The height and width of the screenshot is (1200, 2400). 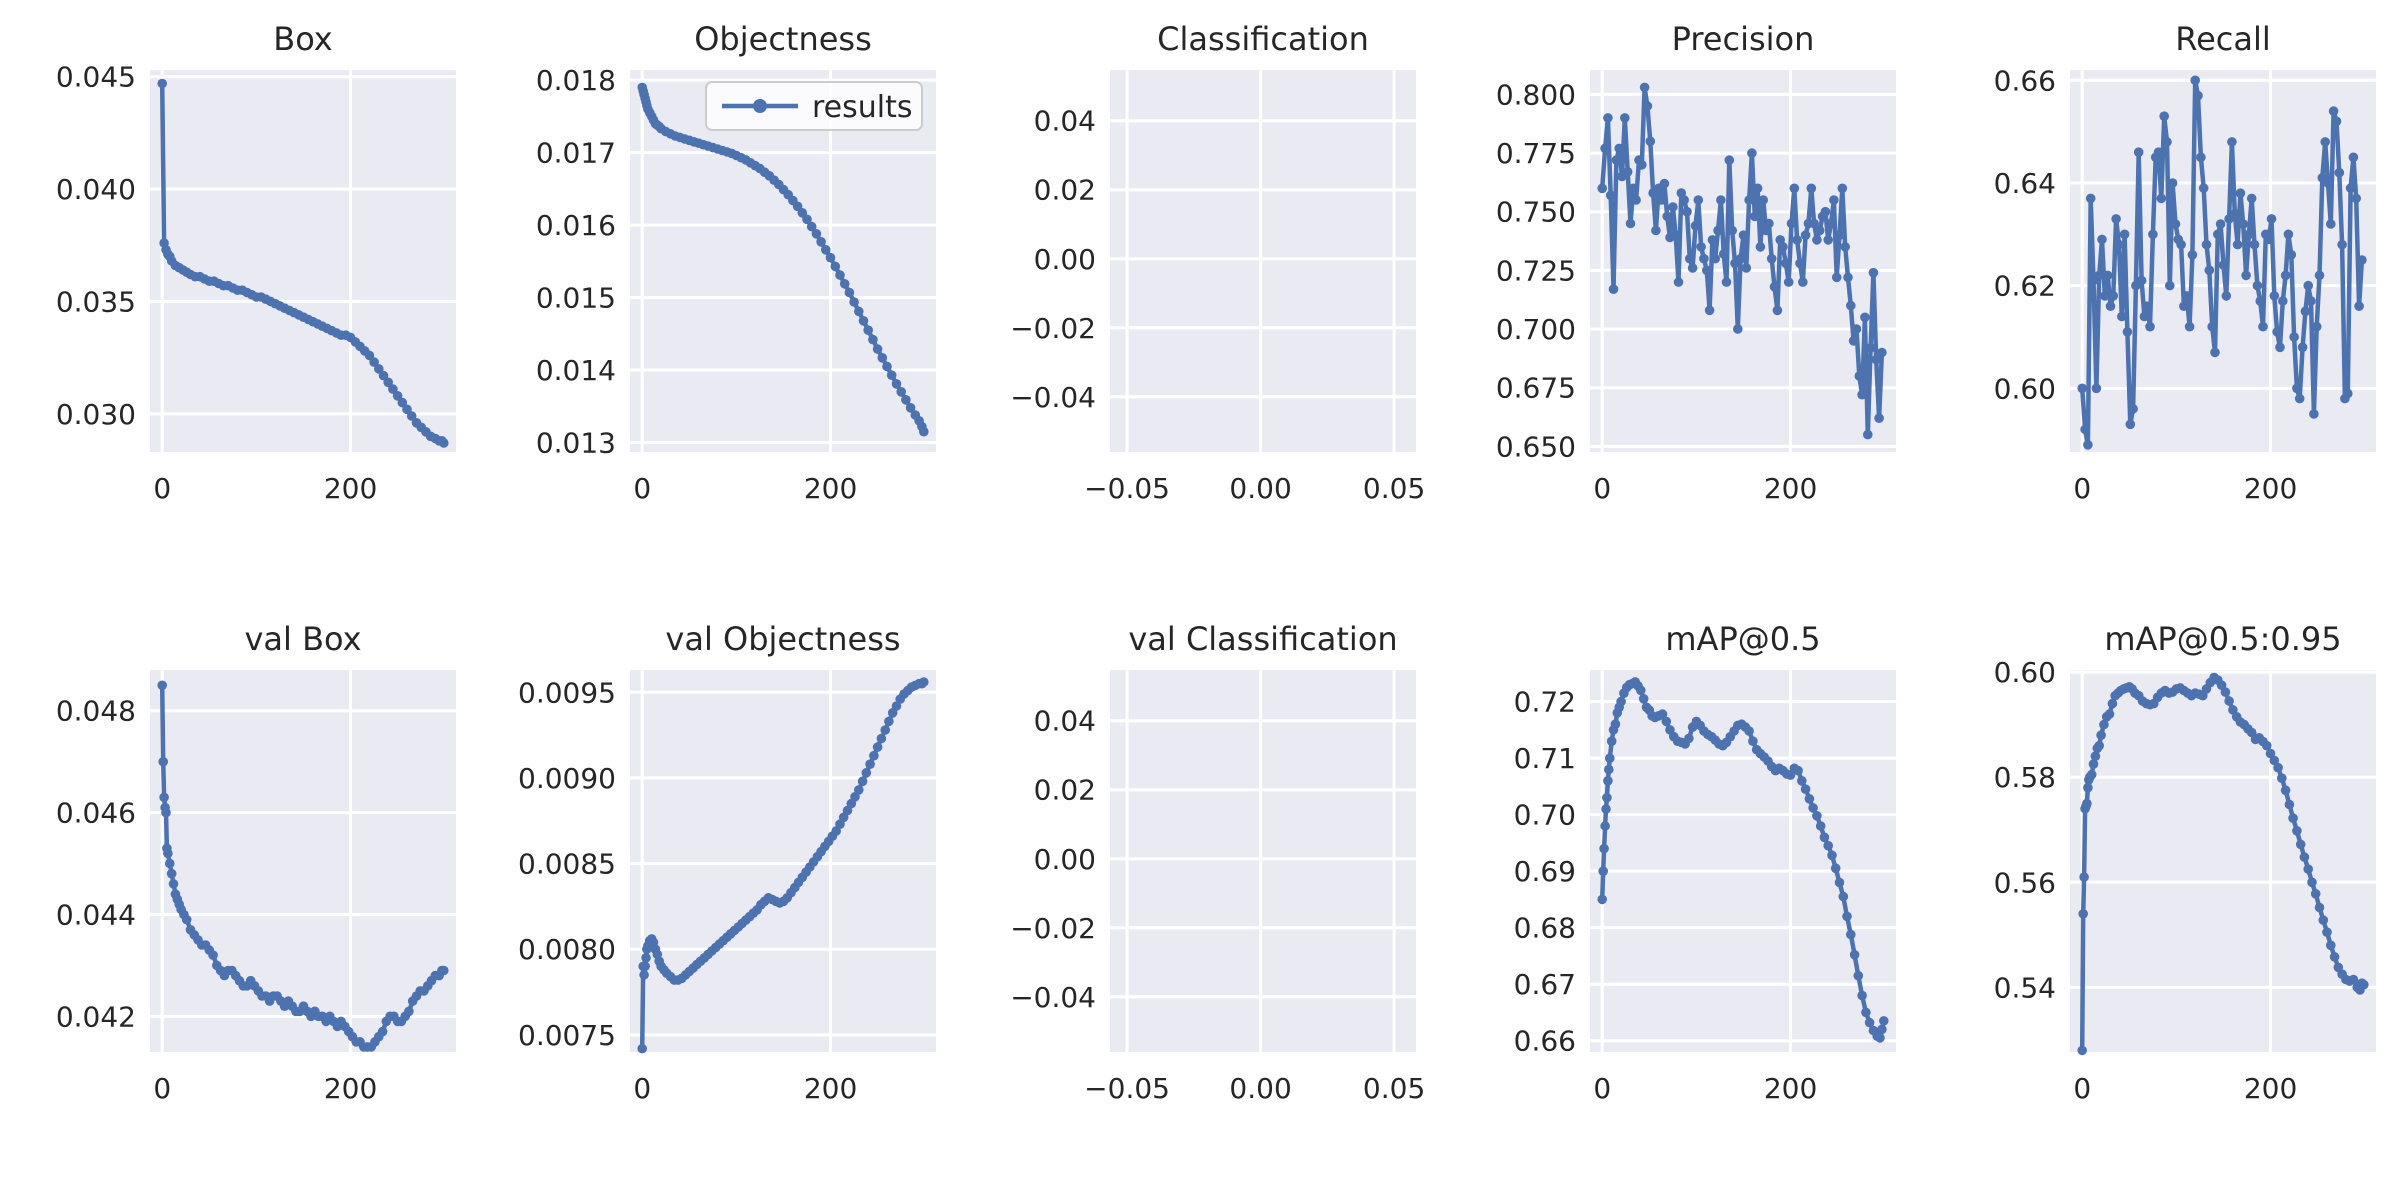 I want to click on results-line, so click(x=2222, y=263).